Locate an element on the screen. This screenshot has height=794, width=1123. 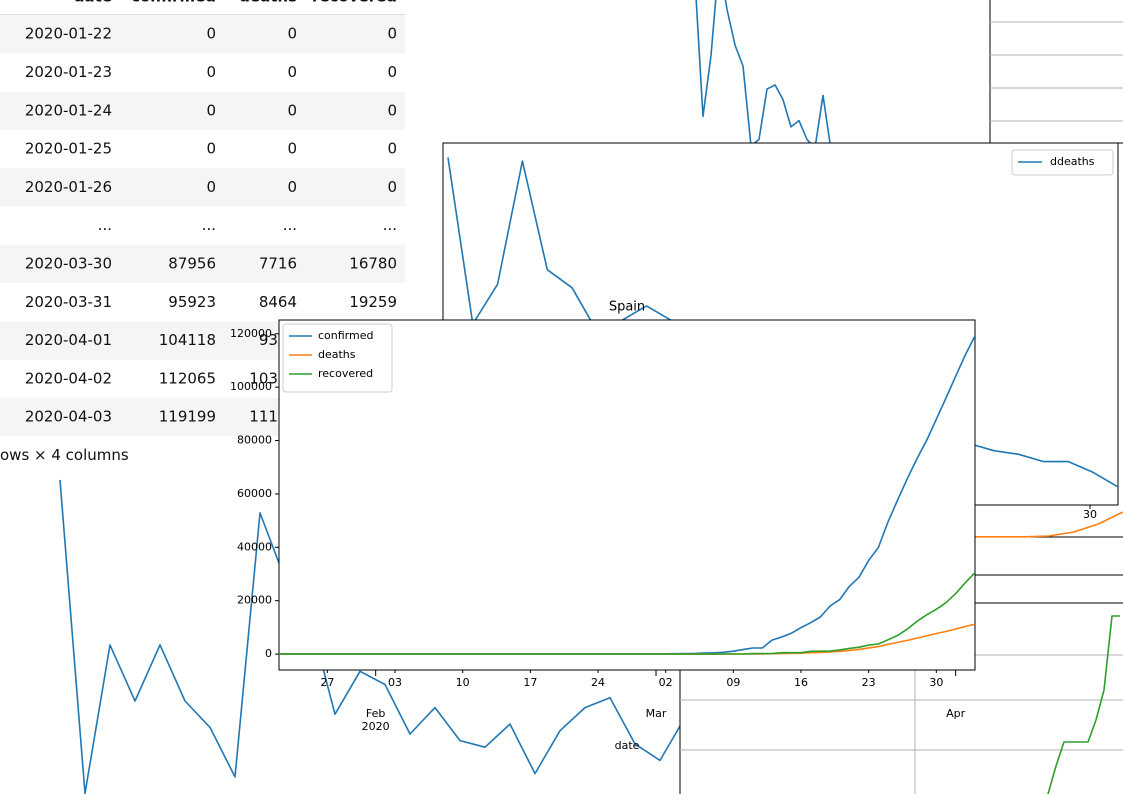
table-cell: 2020-04-01 is located at coordinates (68, 340).